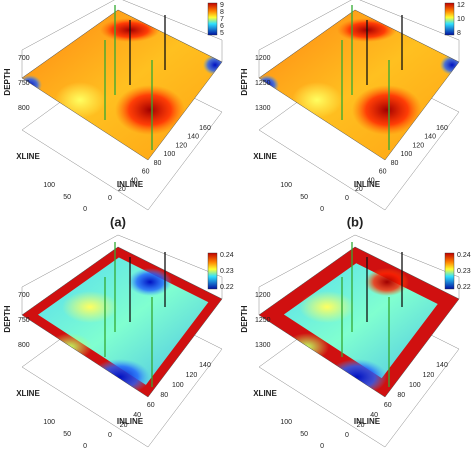  I want to click on colorbar-tick-label: 7, so click(222, 19).